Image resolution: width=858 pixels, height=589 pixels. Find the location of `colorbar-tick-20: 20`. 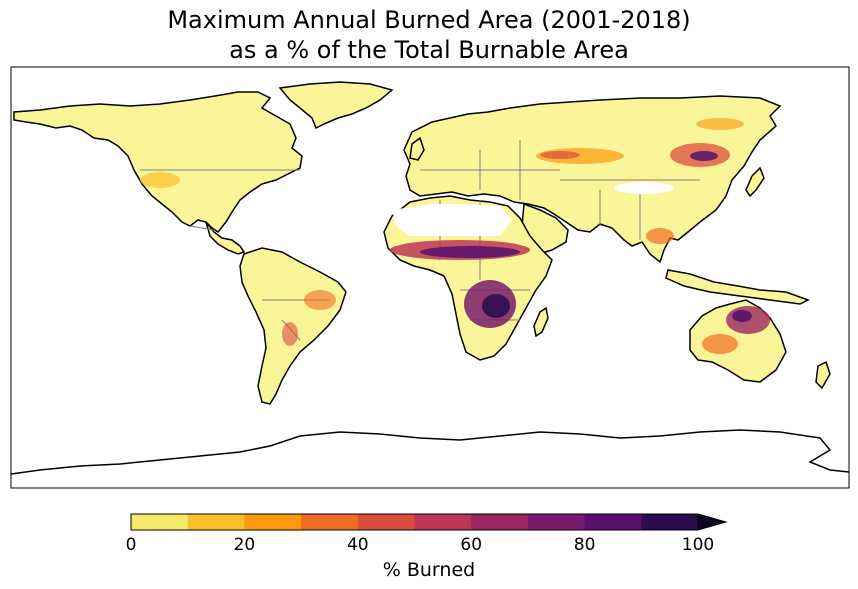

colorbar-tick-20: 20 is located at coordinates (245, 545).